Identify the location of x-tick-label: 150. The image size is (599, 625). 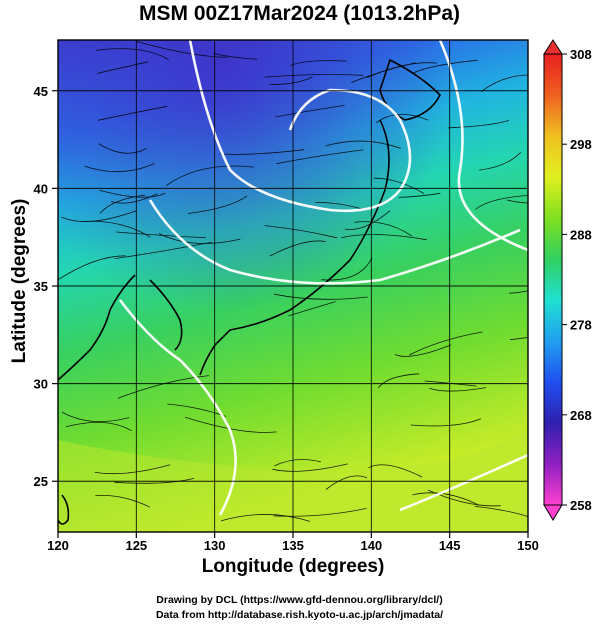
(528, 545).